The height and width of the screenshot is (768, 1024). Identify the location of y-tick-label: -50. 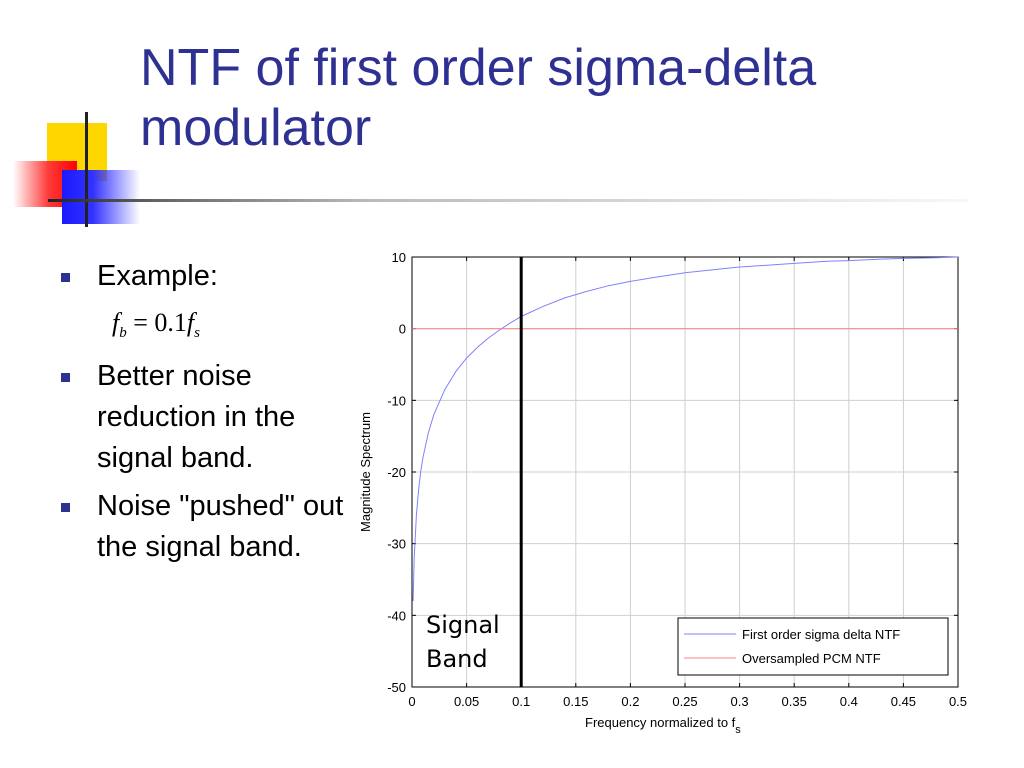
(396, 687).